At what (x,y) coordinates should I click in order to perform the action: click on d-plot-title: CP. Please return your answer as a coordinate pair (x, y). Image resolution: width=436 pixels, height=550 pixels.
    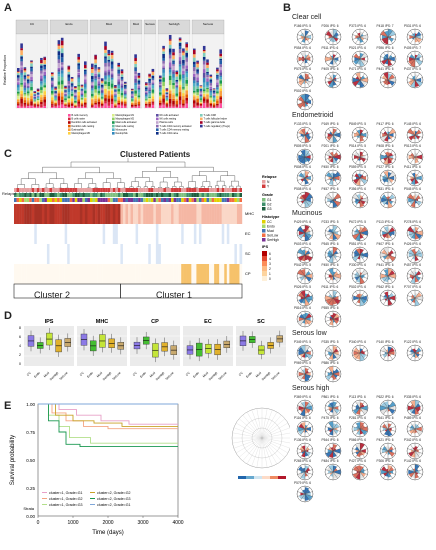
    Looking at the image, I should click on (155, 322).